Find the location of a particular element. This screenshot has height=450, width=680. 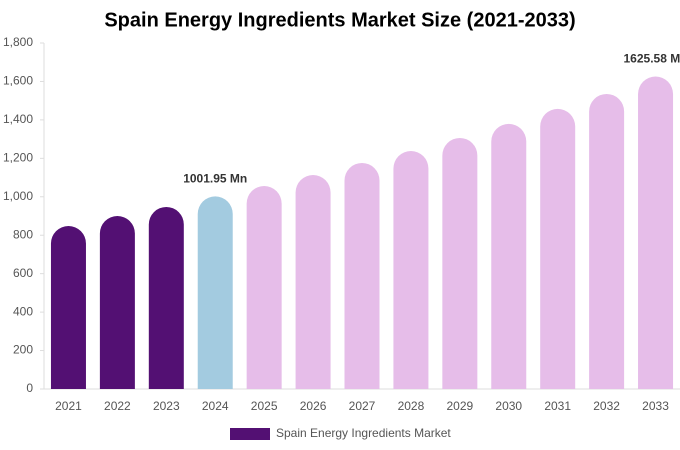

y-tick-label: 1,600 is located at coordinates (18, 81).